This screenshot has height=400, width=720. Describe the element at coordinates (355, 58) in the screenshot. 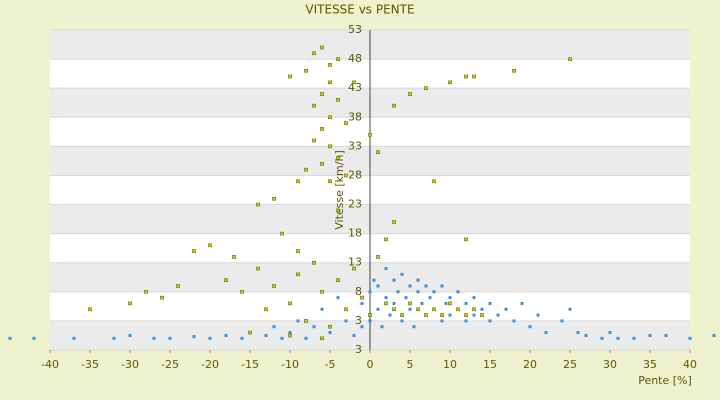

I see `y-tick-label: 48` at that location.